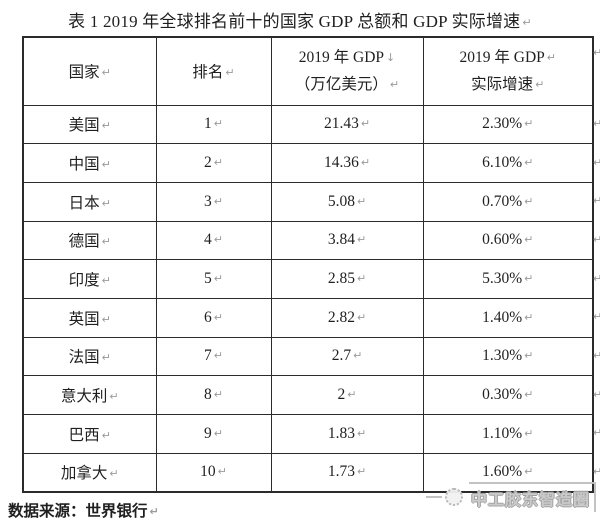  What do you see at coordinates (508, 472) in the screenshot?
I see `cell-growth: 1.60% ↵` at bounding box center [508, 472].